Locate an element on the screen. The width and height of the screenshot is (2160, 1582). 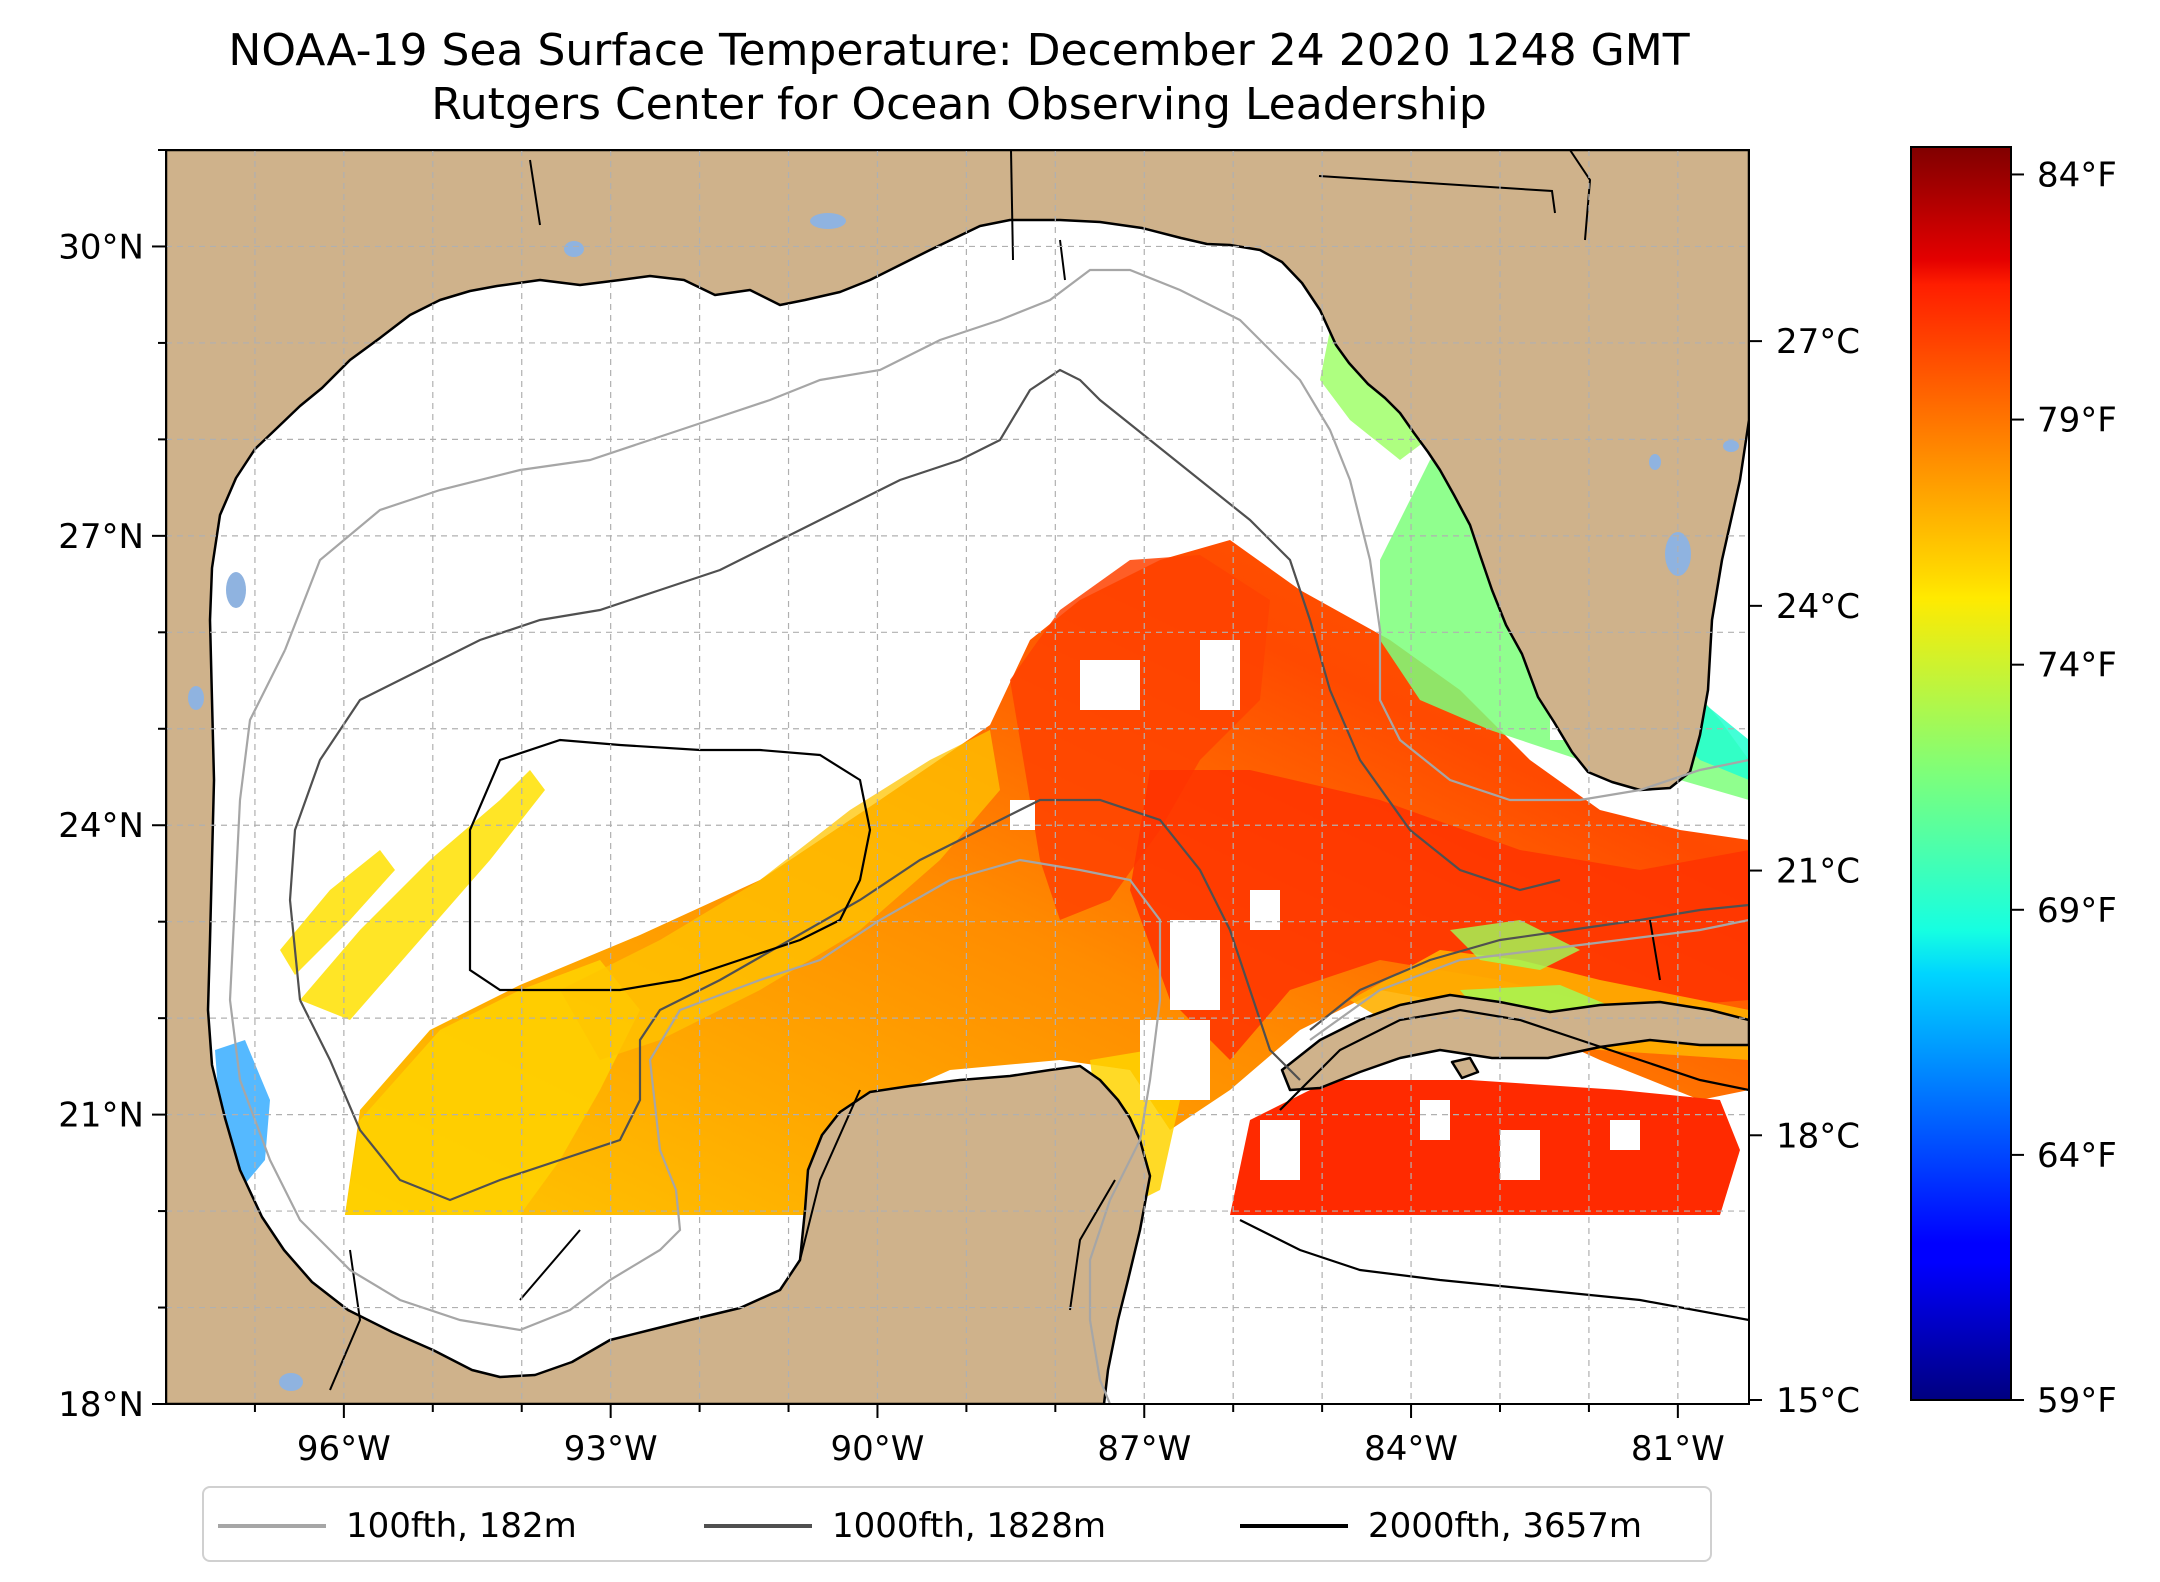
legend-item-100fth: 100fth, 182m is located at coordinates (397, 1526).